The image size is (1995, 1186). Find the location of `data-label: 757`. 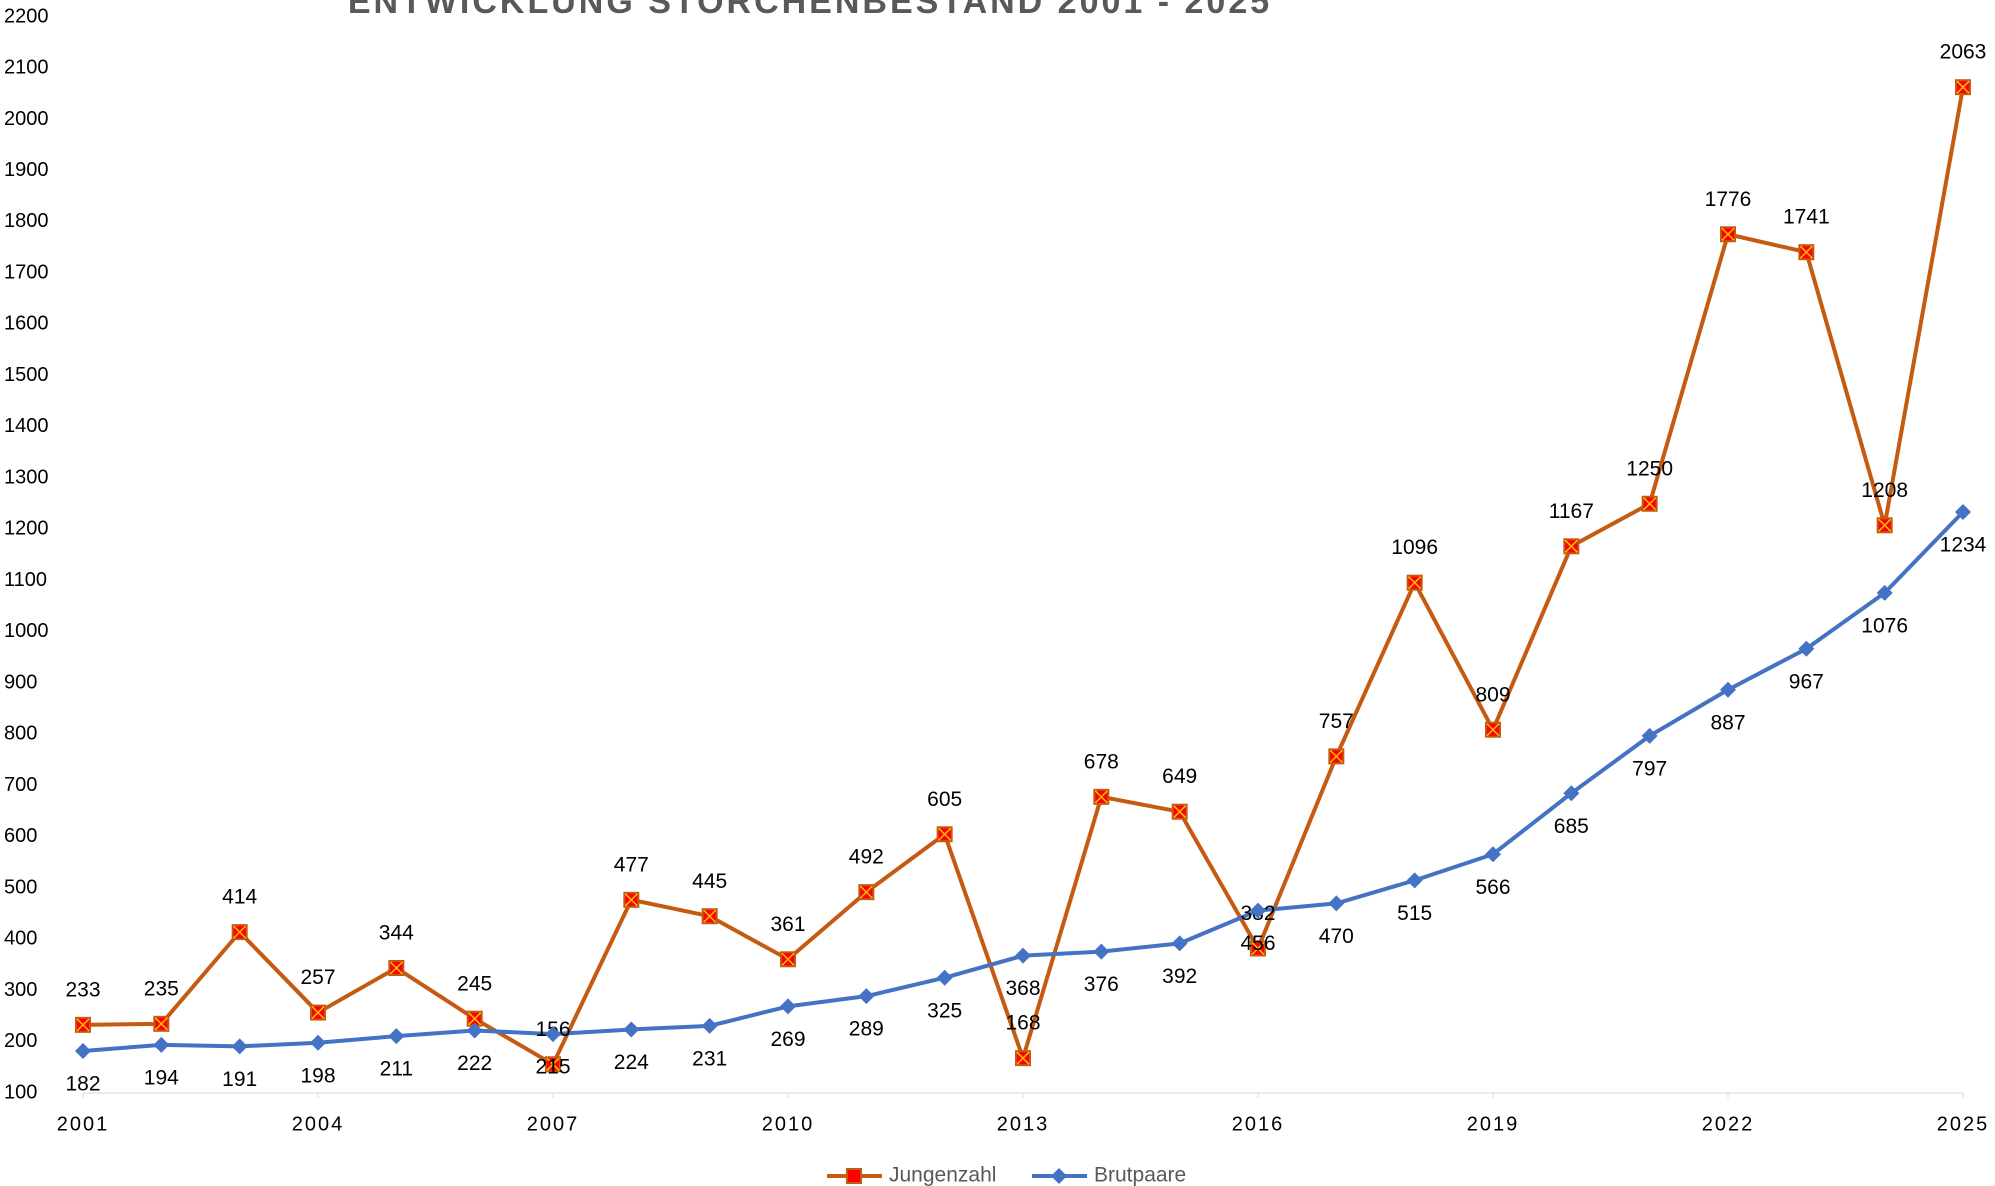

data-label: 757 is located at coordinates (1336, 721).